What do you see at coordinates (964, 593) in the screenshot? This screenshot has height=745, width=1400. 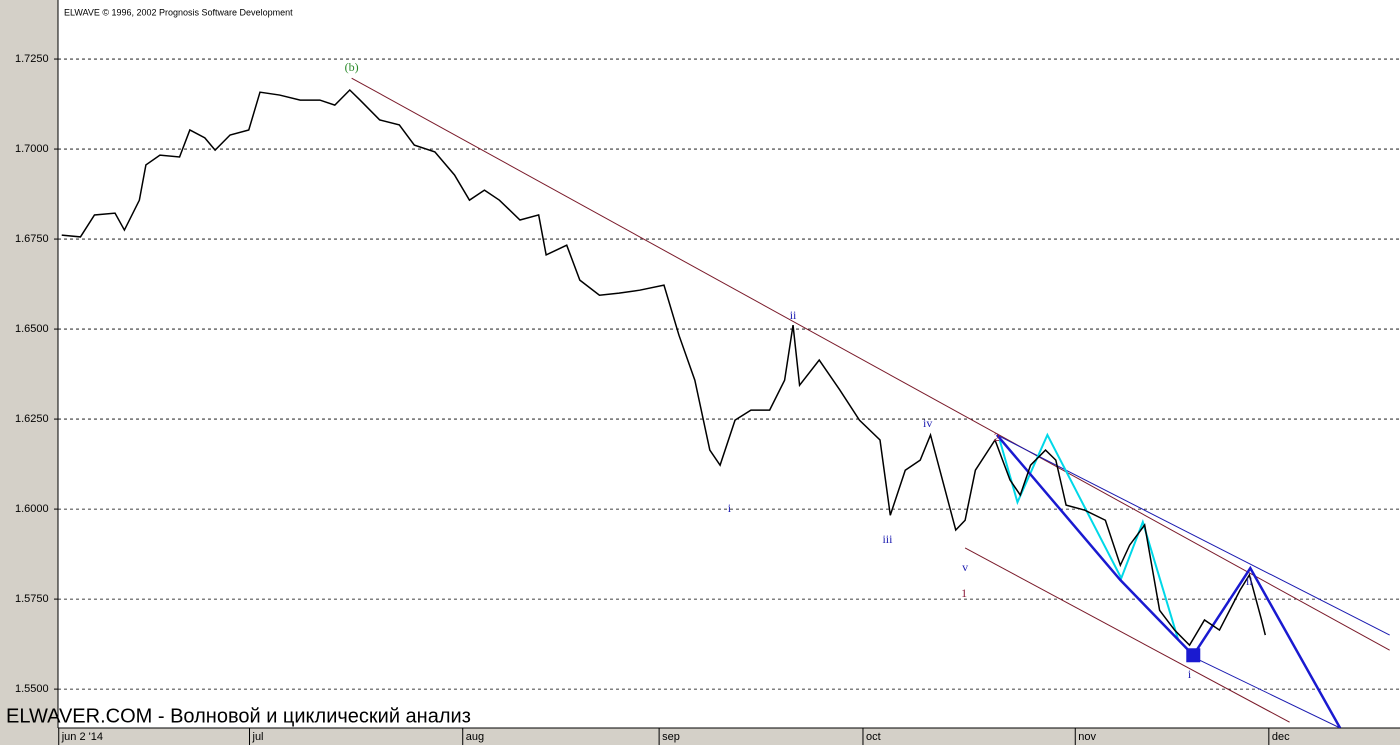 I see `wave-label: 1` at bounding box center [964, 593].